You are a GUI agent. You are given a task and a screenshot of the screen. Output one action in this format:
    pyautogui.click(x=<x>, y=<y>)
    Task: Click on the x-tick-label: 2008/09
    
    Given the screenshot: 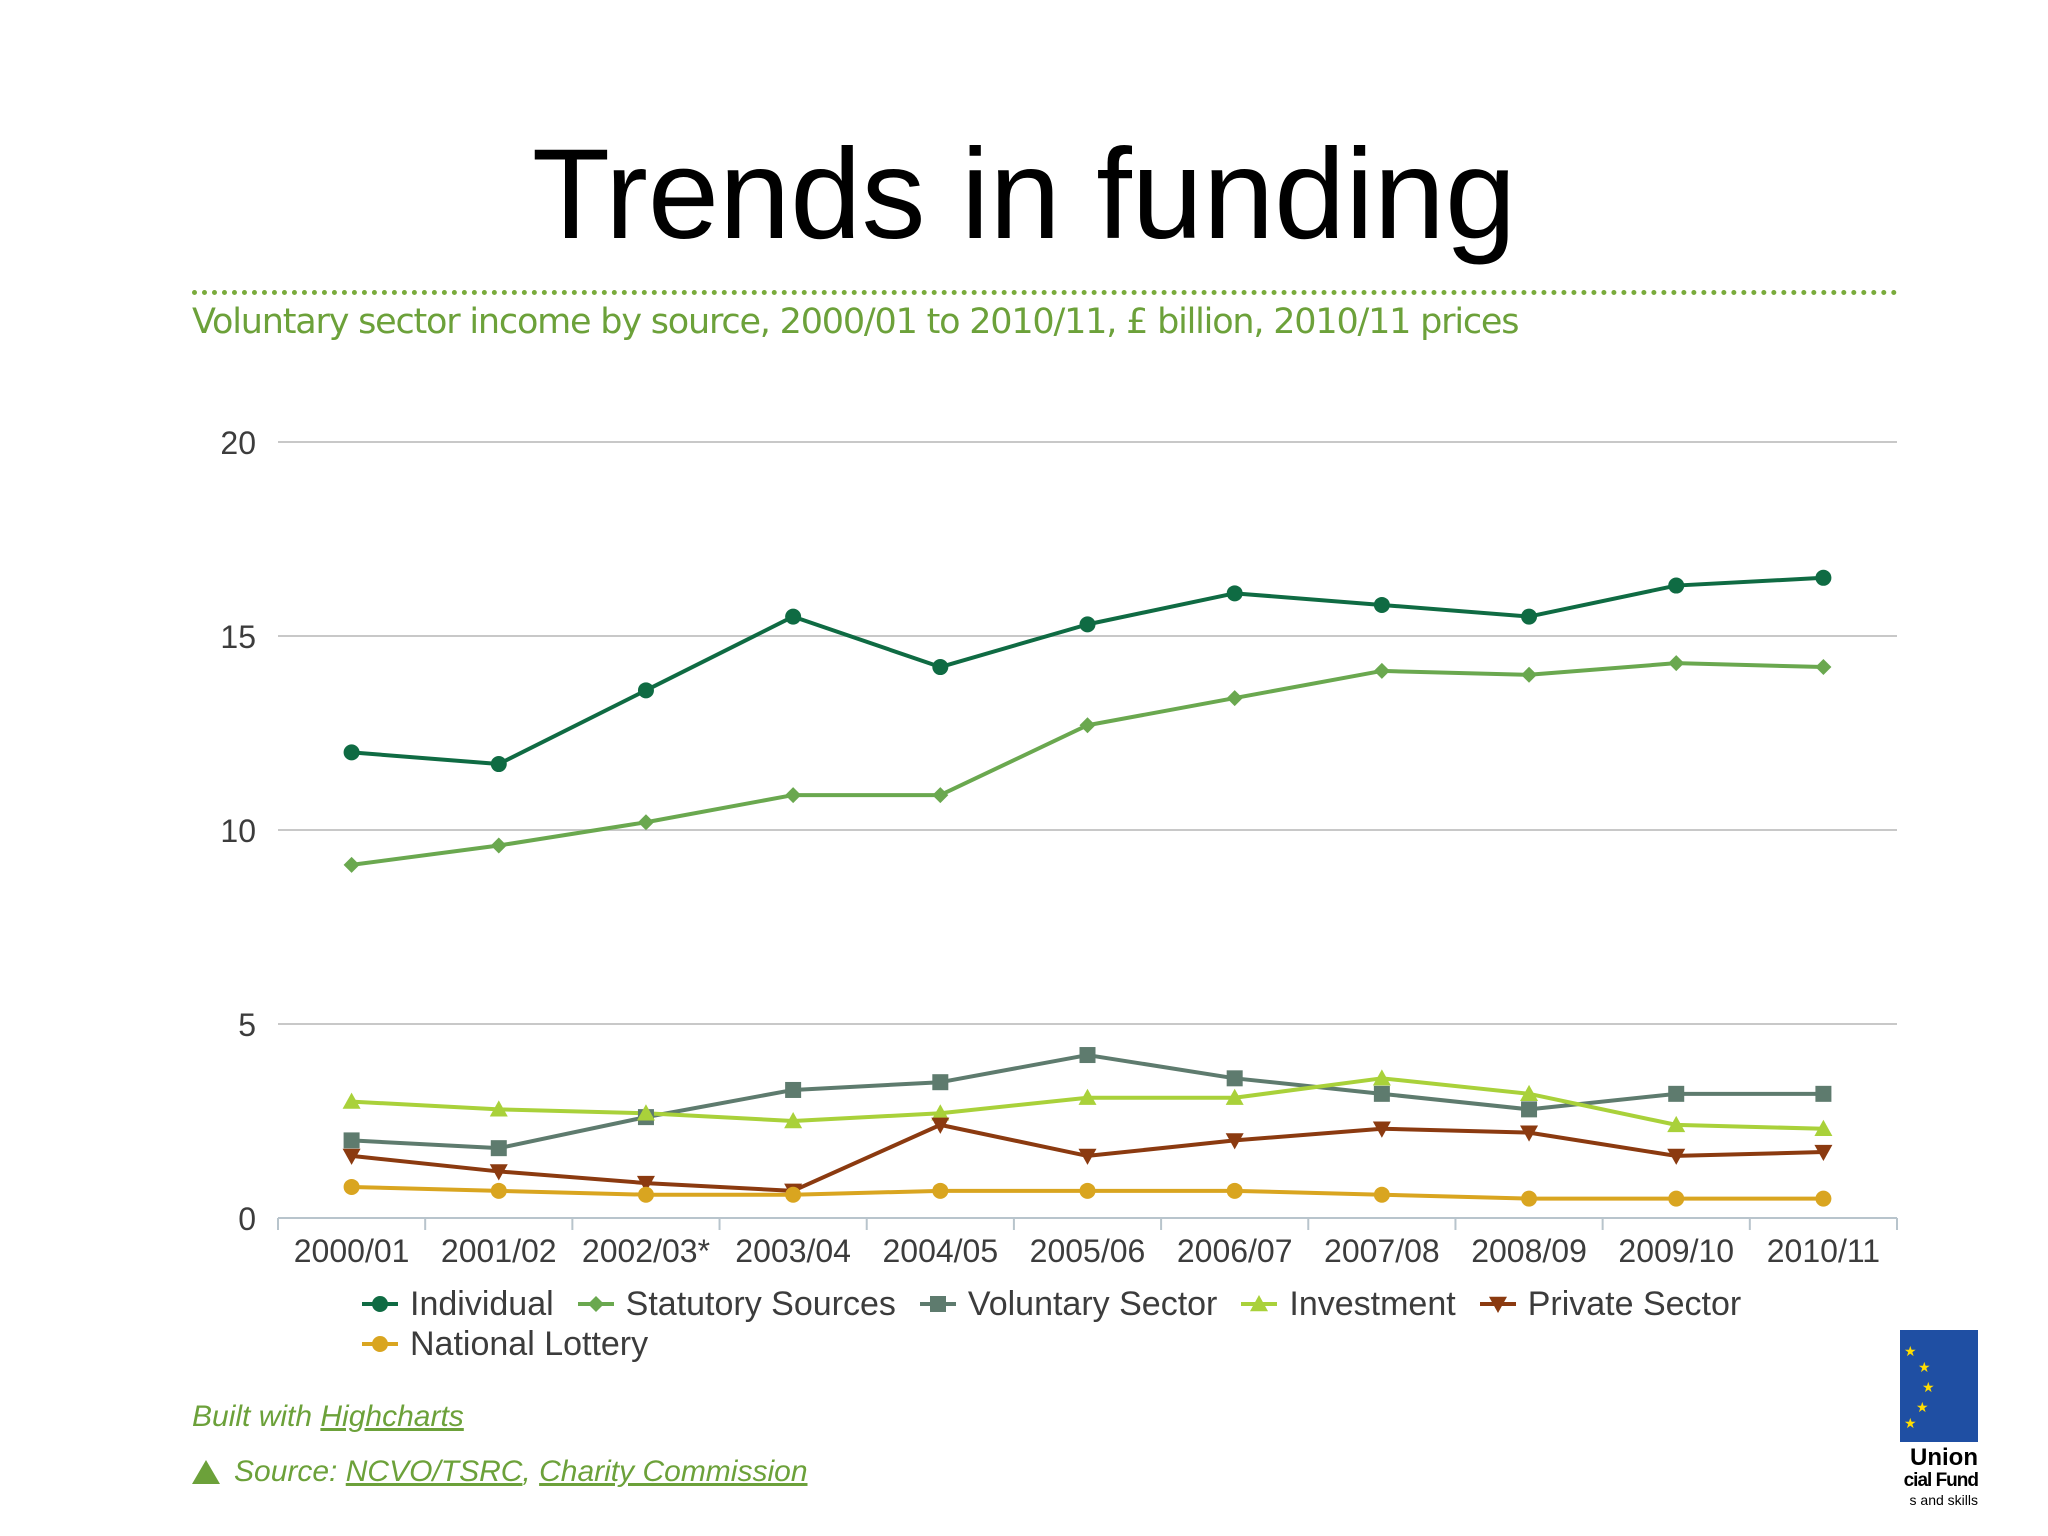 What is the action you would take?
    pyautogui.click(x=1529, y=1251)
    